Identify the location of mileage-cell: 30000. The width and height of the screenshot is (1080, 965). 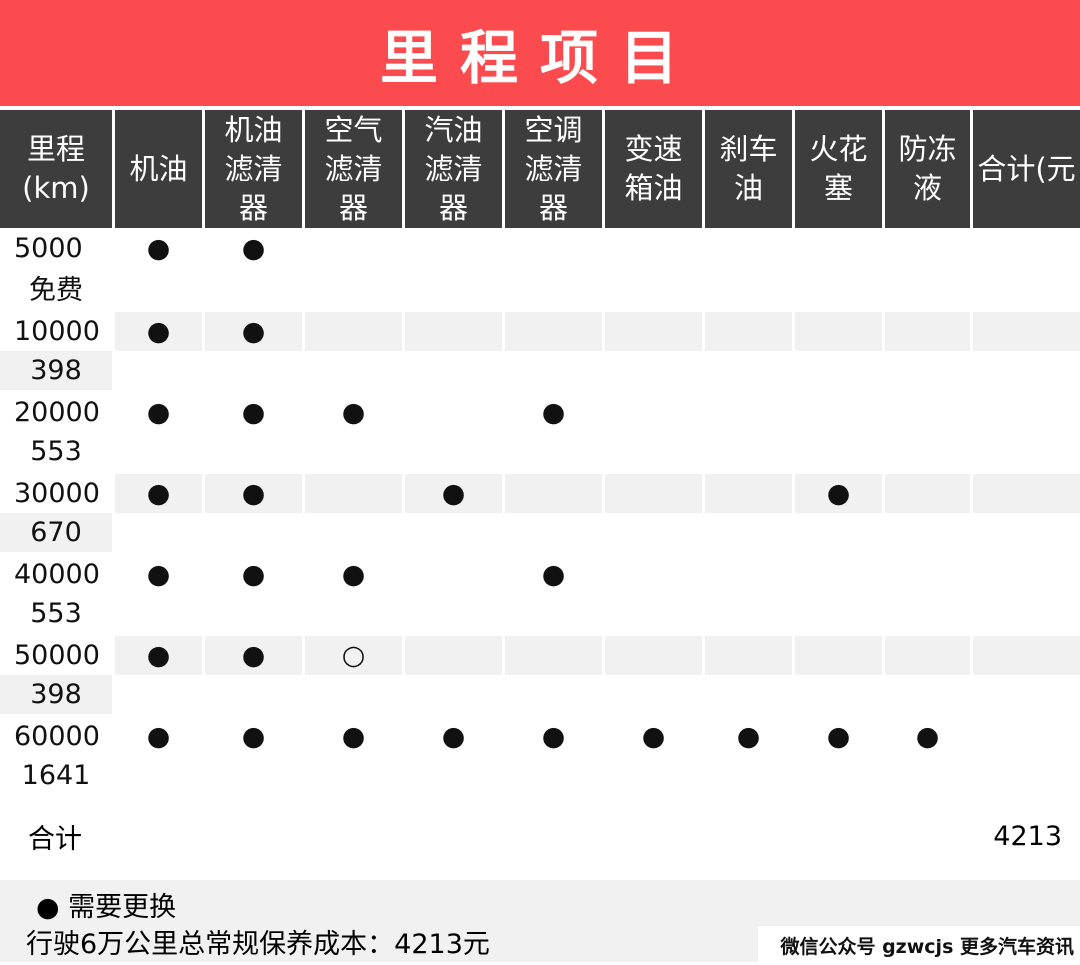
(56, 493).